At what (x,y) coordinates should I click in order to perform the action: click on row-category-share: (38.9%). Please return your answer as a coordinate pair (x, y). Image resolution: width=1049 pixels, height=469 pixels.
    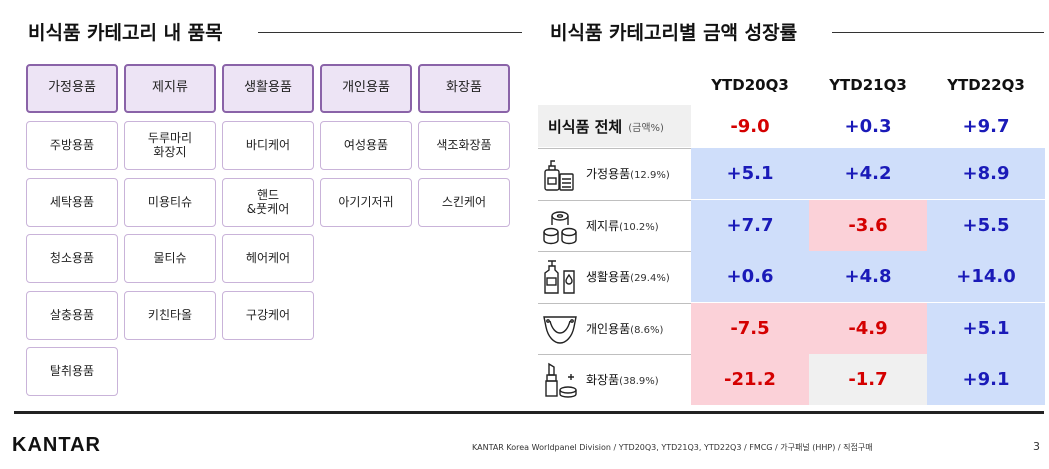
    Looking at the image, I should click on (639, 381).